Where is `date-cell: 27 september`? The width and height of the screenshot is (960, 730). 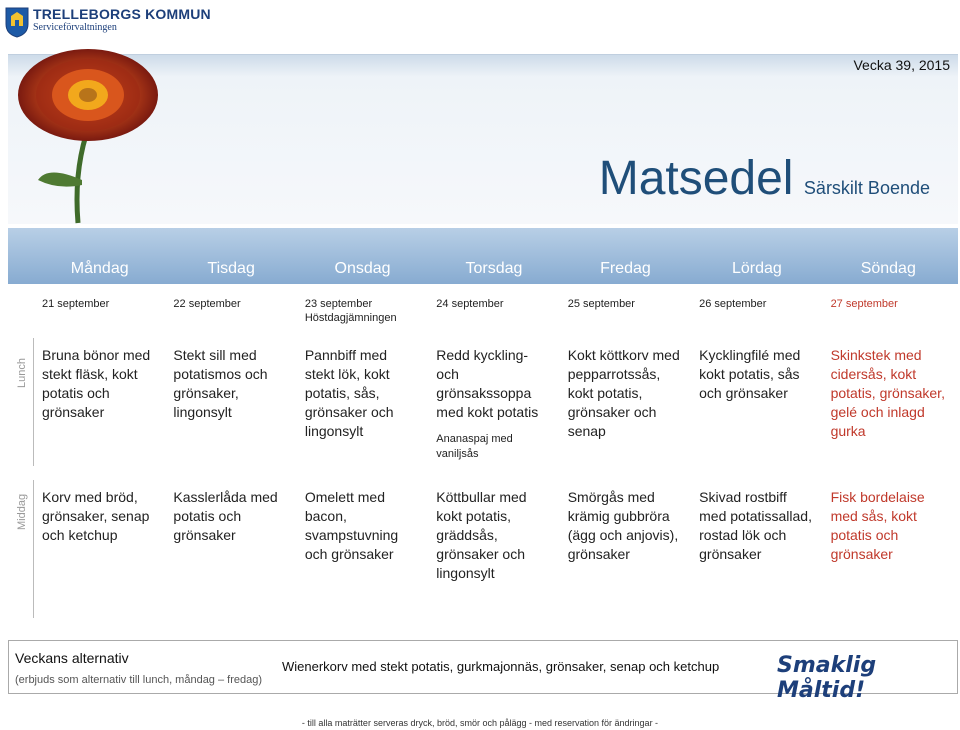 date-cell: 27 september is located at coordinates (864, 304).